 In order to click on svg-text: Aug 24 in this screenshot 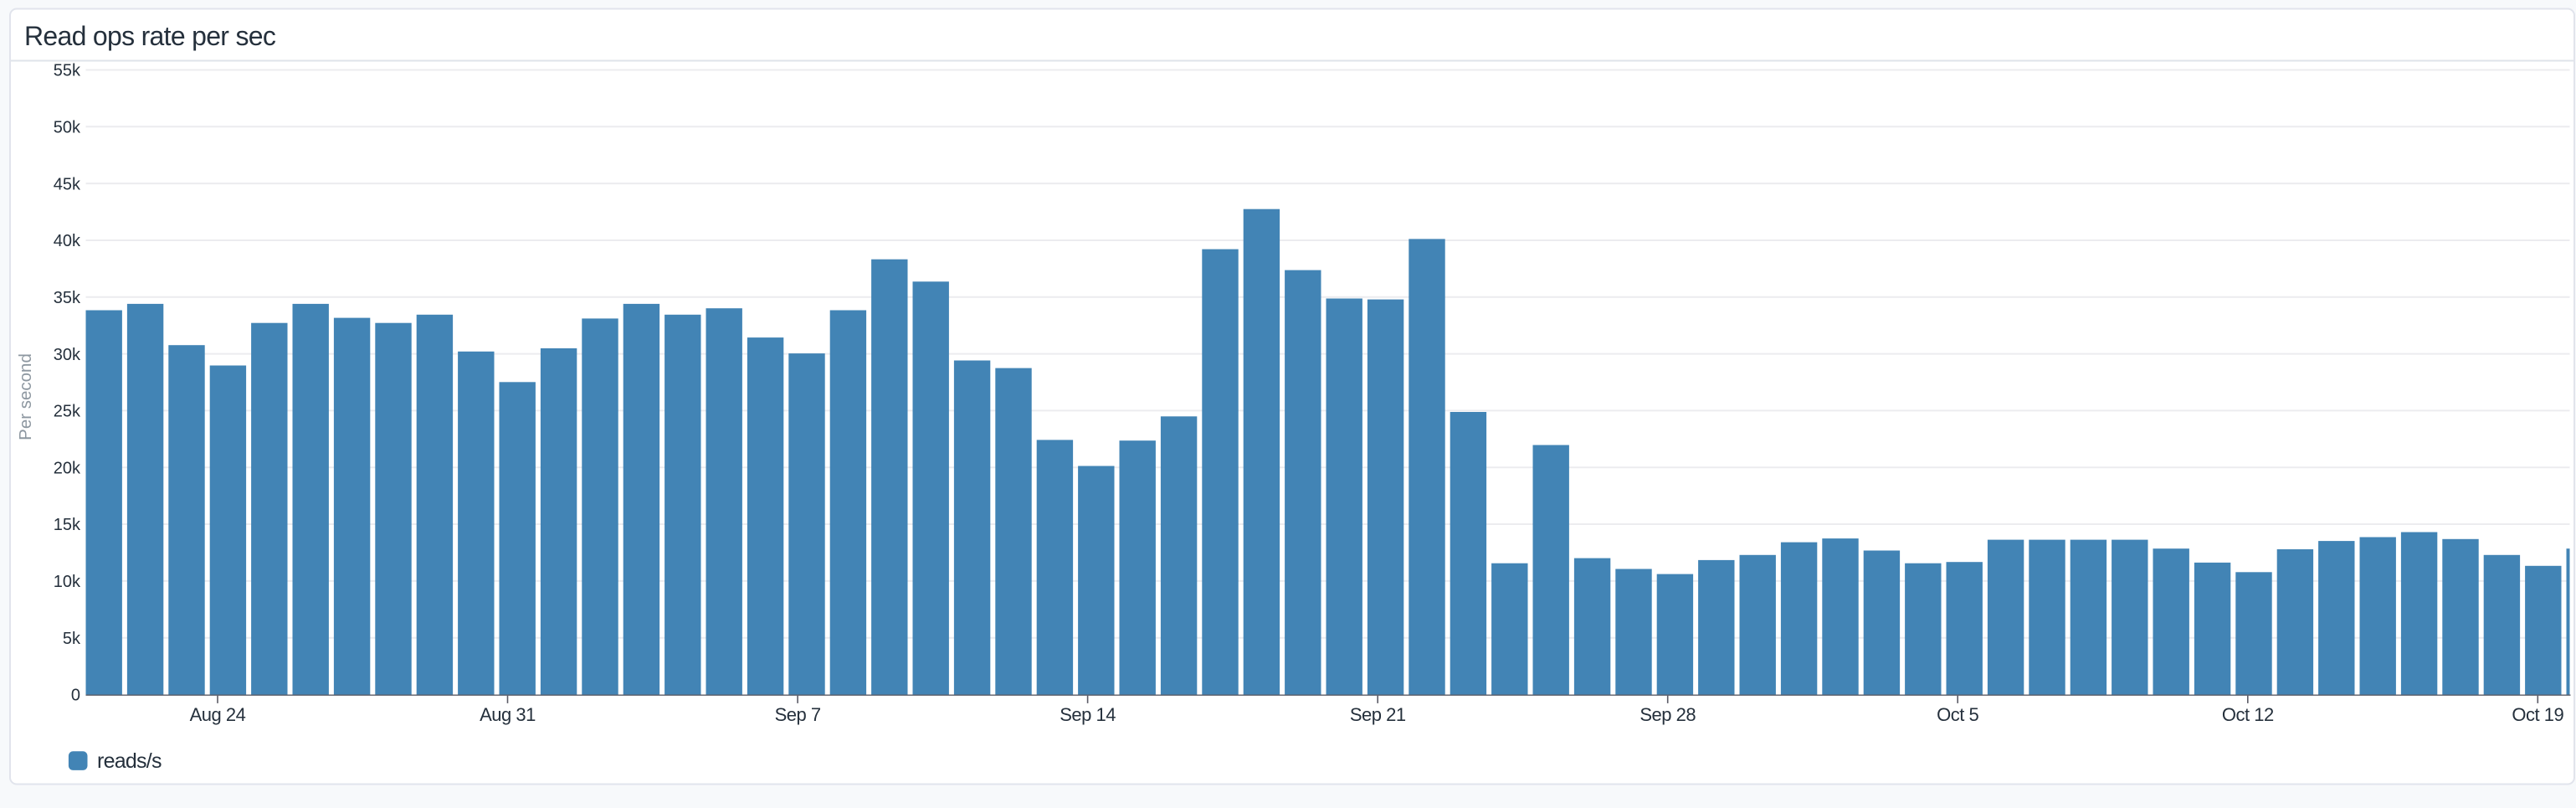, I will do `click(218, 714)`.